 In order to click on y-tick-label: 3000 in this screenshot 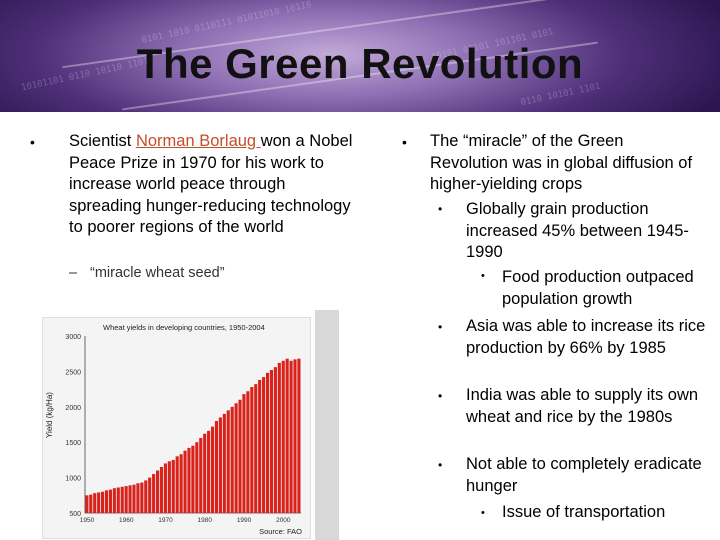, I will do `click(73, 337)`.